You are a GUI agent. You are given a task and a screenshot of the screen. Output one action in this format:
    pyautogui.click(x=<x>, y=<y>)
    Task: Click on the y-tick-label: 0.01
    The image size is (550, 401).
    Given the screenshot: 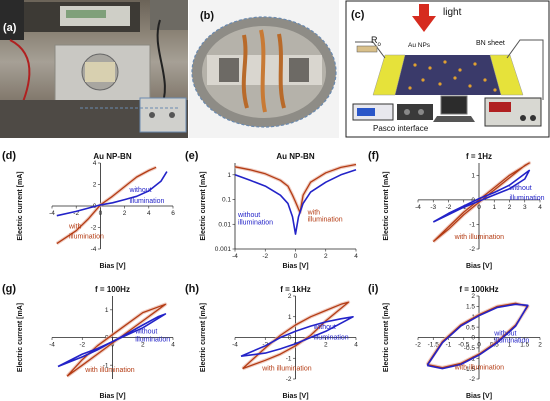 What is the action you would take?
    pyautogui.click(x=224, y=224)
    